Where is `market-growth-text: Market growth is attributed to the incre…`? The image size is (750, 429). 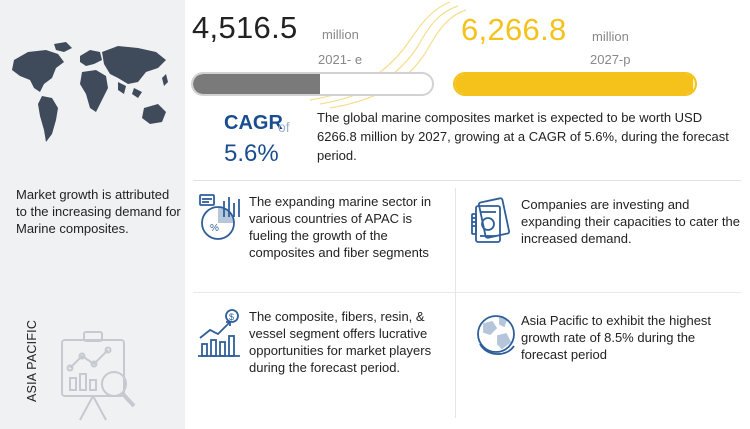 market-growth-text: Market growth is attributed to the incre… is located at coordinates (98, 211).